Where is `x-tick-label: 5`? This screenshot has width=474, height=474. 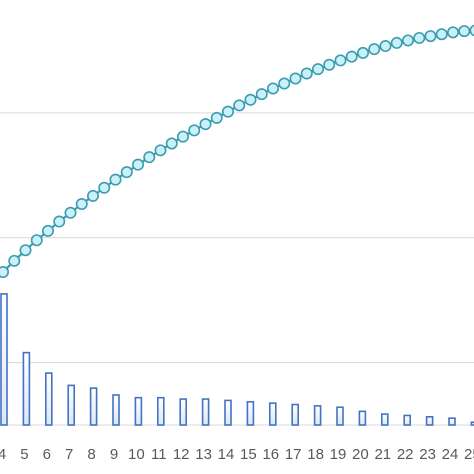
x-tick-label: 5 is located at coordinates (24, 454).